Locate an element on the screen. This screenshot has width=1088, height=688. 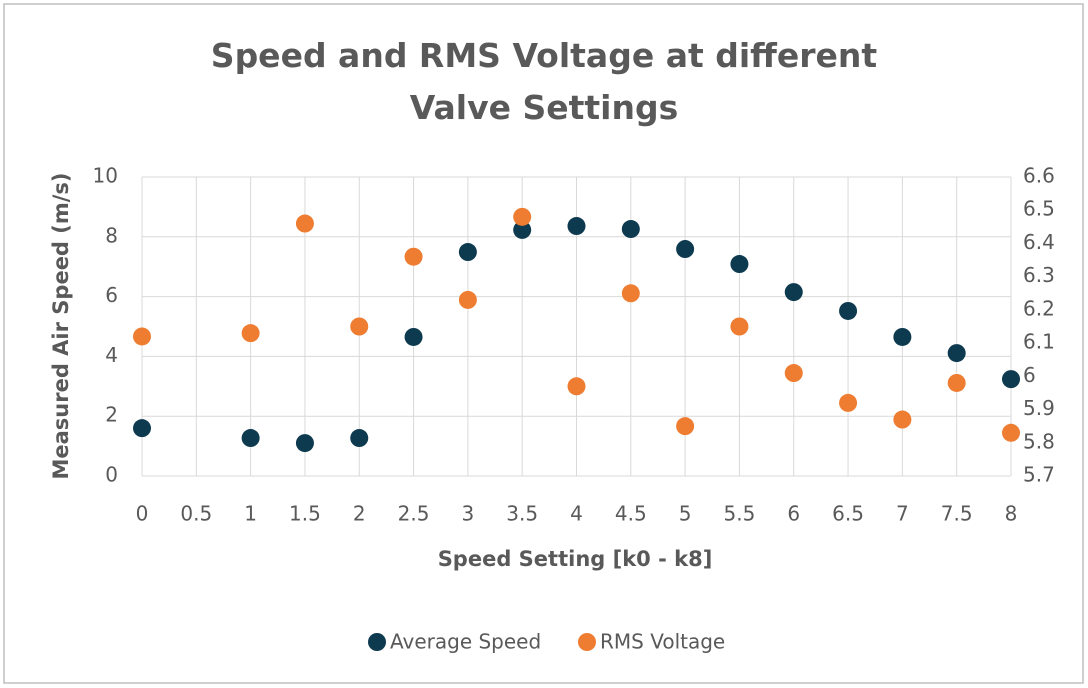
x-tick-label: 3.5 is located at coordinates (522, 514).